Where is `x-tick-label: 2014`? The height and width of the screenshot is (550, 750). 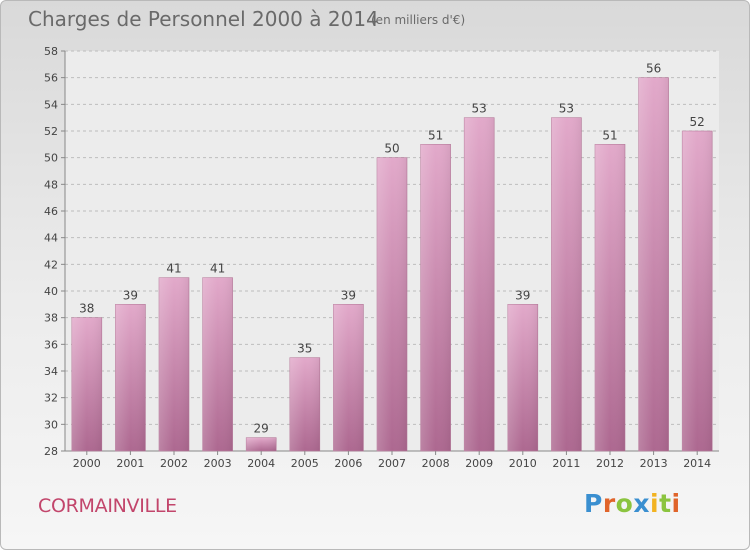
x-tick-label: 2014 is located at coordinates (697, 463).